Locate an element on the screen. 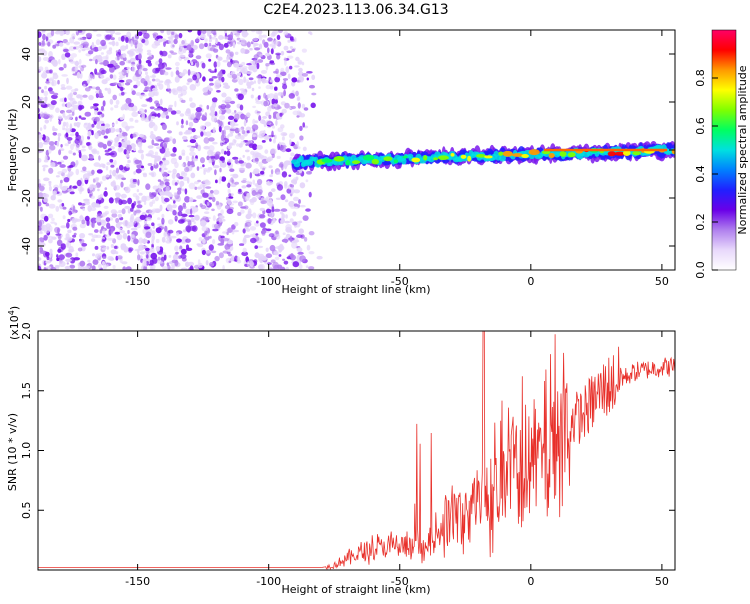 The width and height of the screenshot is (750, 604). y-tick-label: 1.0 is located at coordinates (26, 451).